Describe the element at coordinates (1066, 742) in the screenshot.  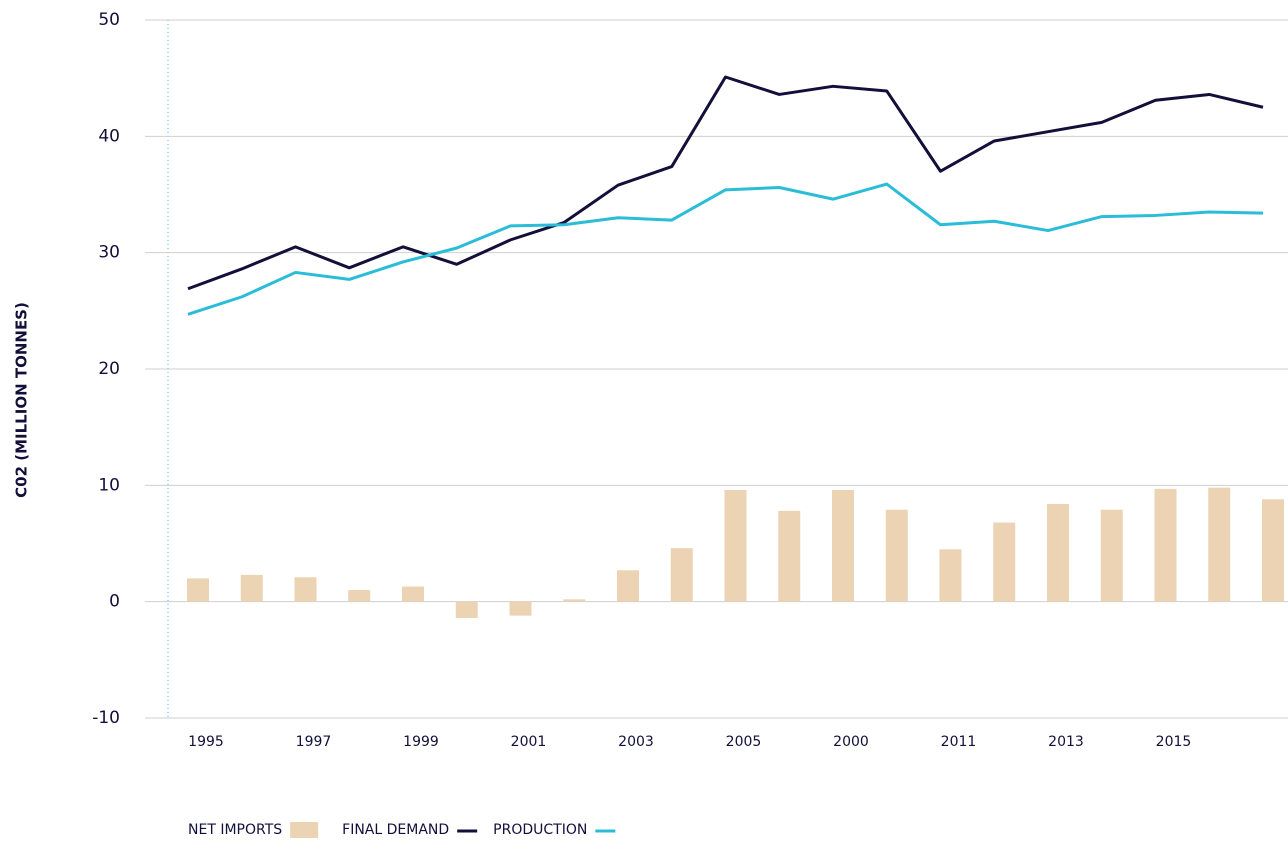
I see `x-tick-label: 2013` at that location.